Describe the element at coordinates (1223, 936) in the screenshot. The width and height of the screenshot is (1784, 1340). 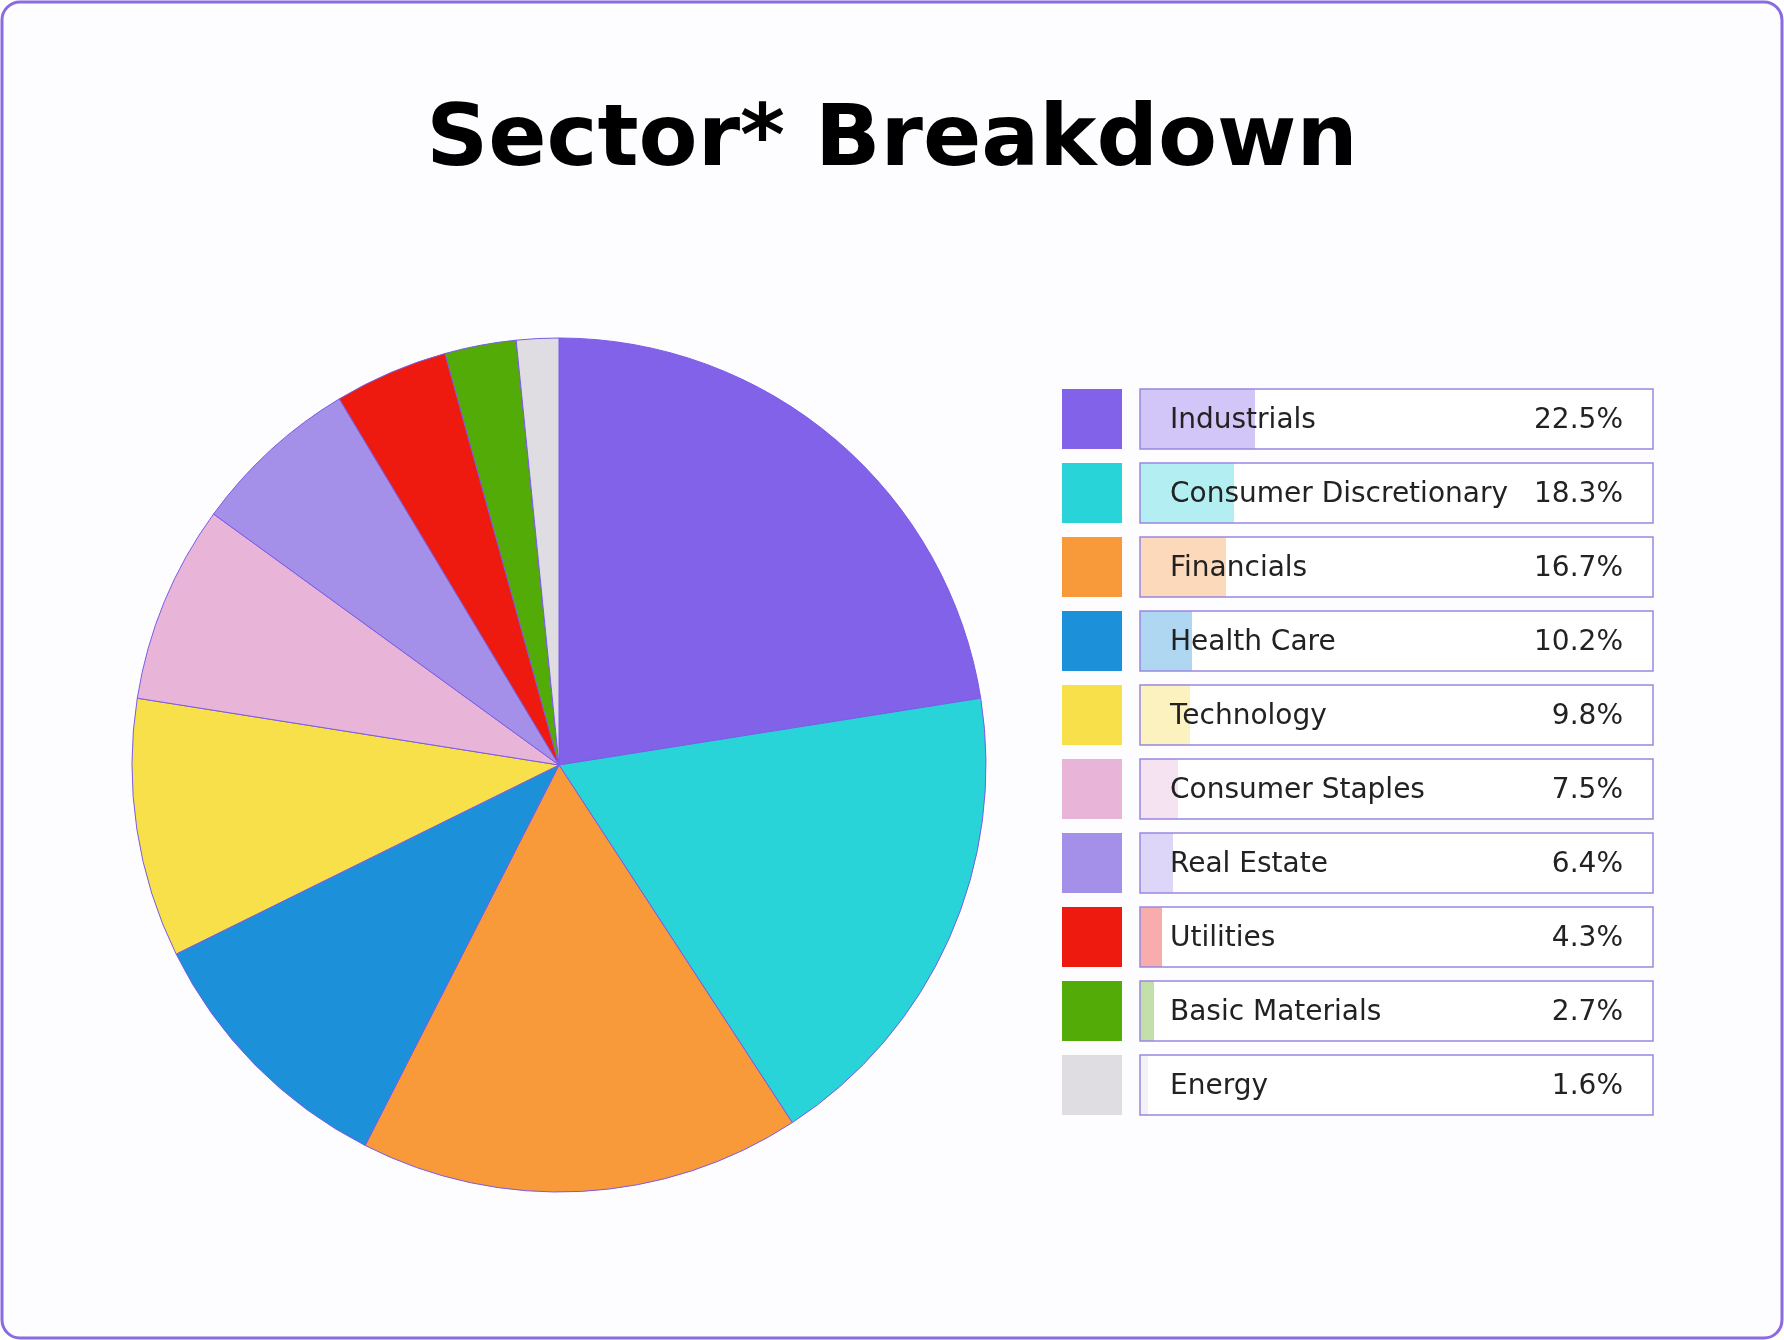
I see `legend-label: Utilities` at that location.